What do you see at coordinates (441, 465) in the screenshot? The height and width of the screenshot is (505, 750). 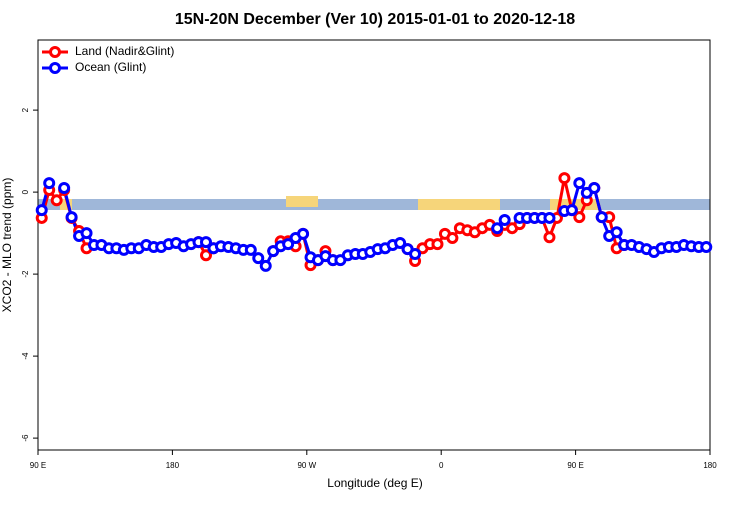 I see `x-tick-label: 0` at bounding box center [441, 465].